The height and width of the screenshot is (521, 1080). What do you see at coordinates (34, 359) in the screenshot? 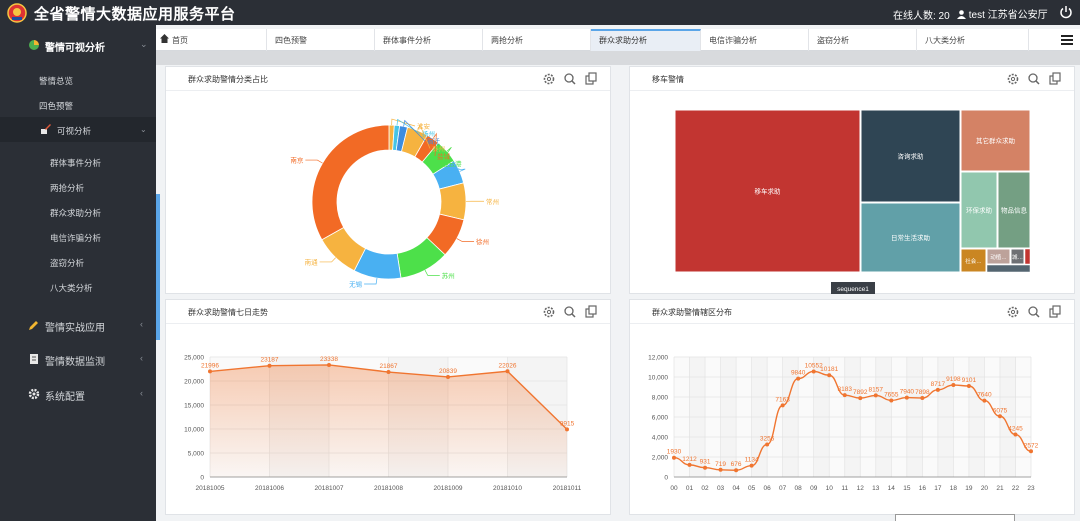
I see `document-icon` at bounding box center [34, 359].